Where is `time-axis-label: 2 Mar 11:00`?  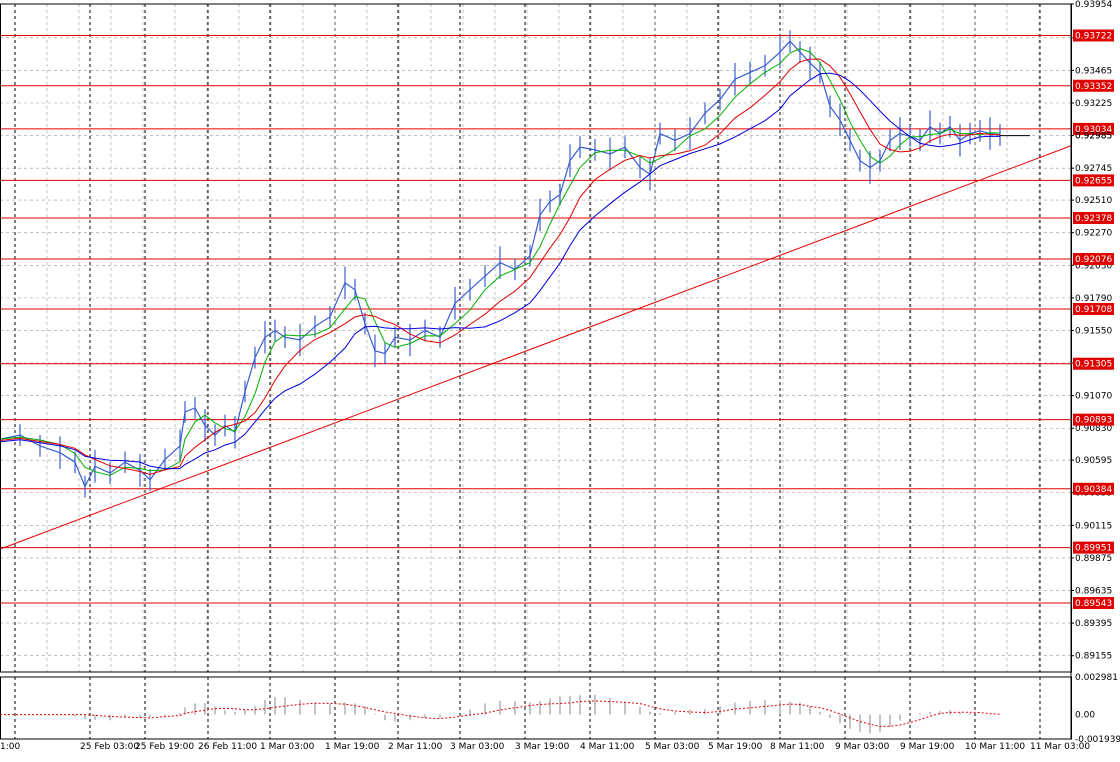 time-axis-label: 2 Mar 11:00 is located at coordinates (415, 747).